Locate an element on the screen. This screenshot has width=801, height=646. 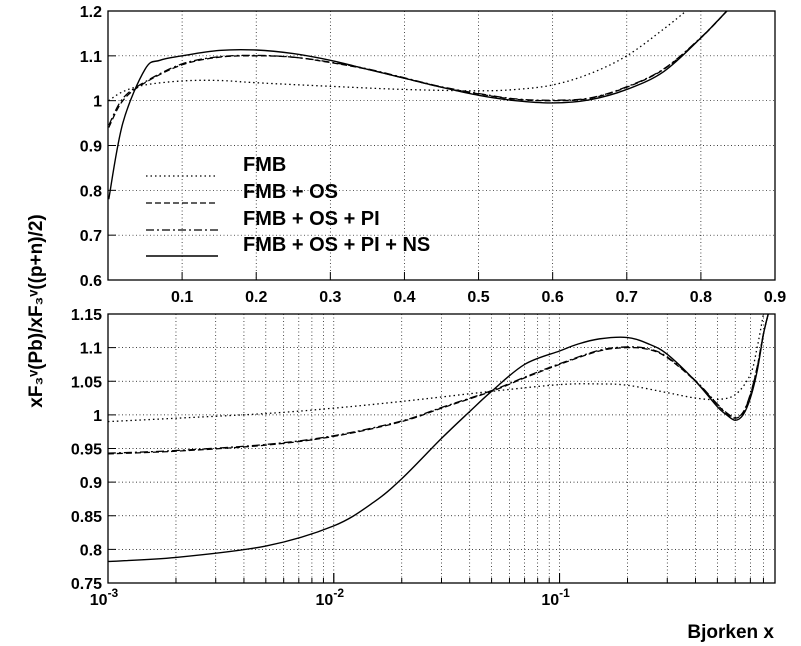
top-x-tick-label: 0.1 is located at coordinates (182, 297).